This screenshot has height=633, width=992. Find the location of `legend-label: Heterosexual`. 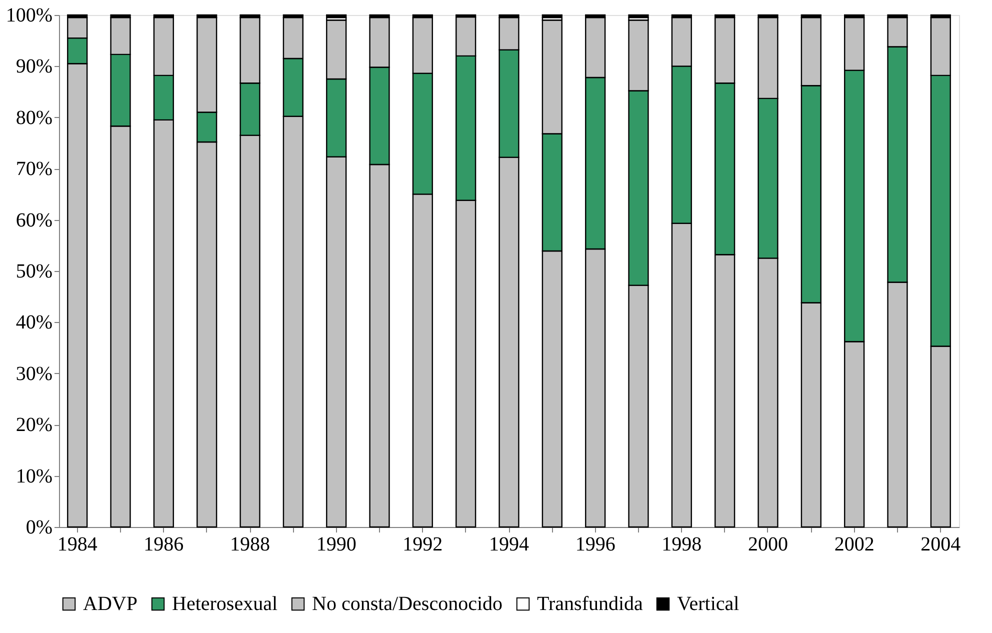

legend-label: Heterosexual is located at coordinates (225, 604).